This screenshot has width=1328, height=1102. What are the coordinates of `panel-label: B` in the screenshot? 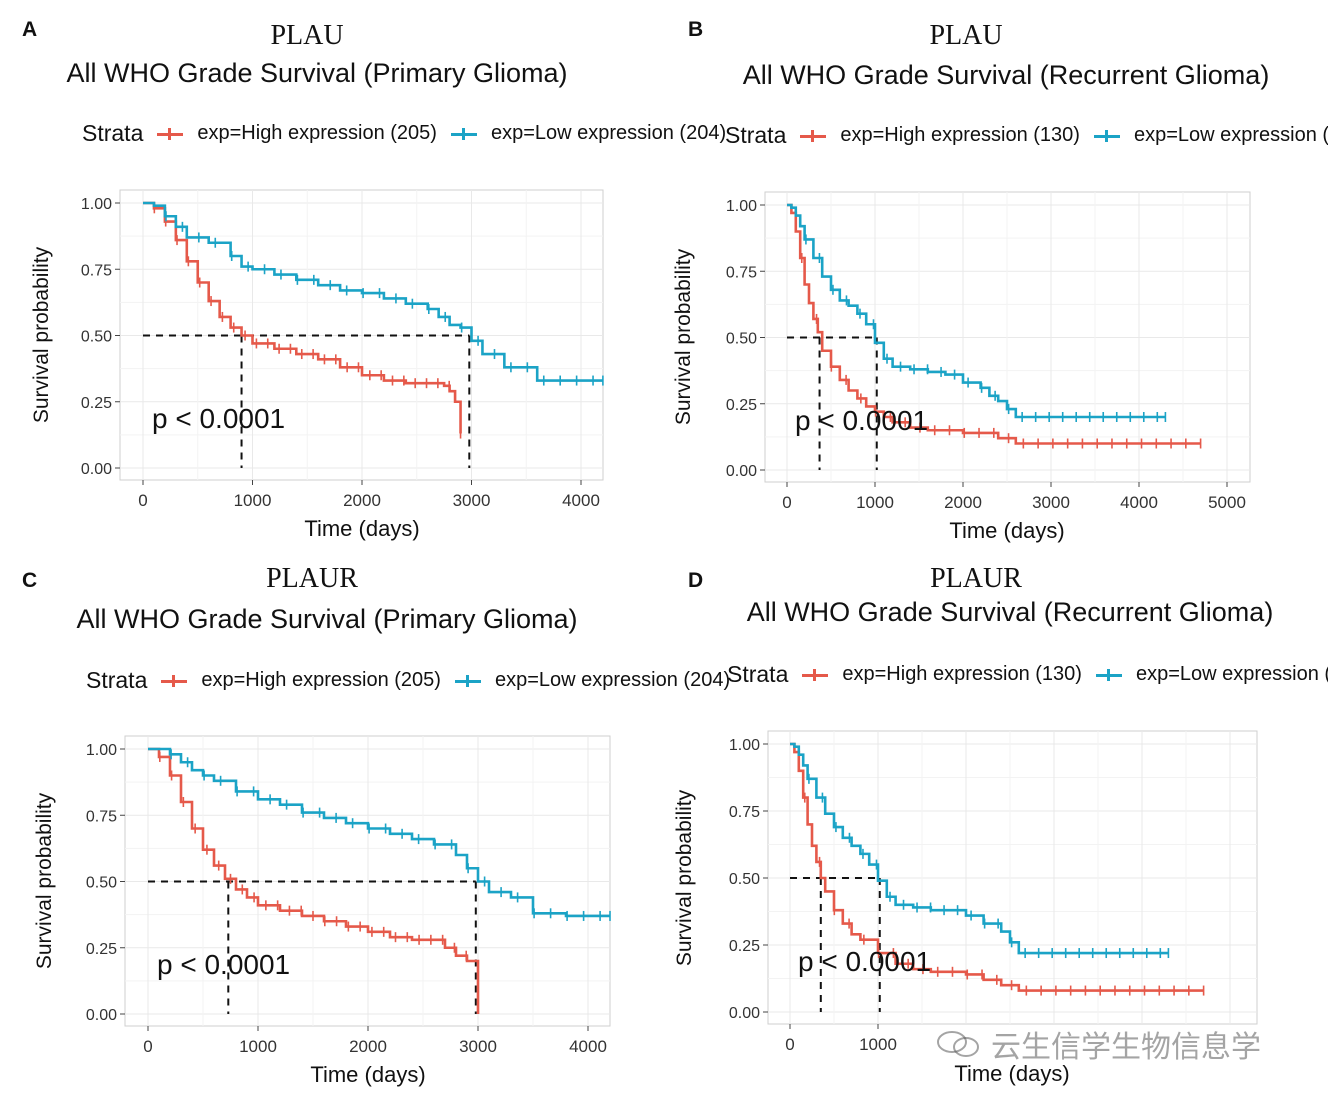 It's located at (696, 29).